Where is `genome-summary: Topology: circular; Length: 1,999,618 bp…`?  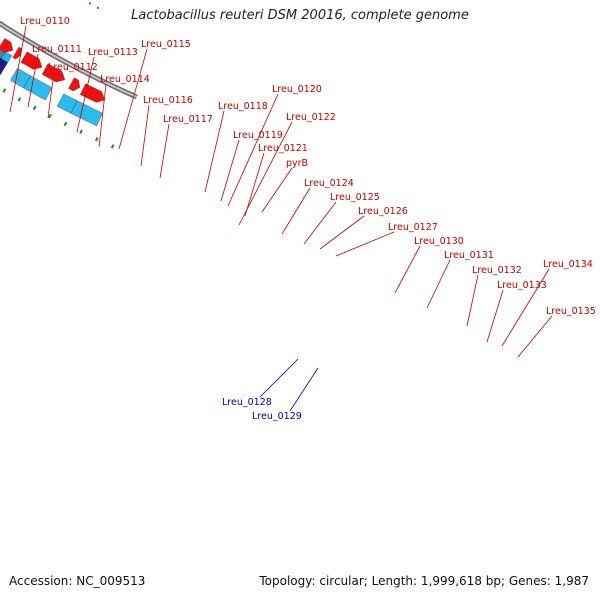 genome-summary: Topology: circular; Length: 1,999,618 bp… is located at coordinates (424, 581).